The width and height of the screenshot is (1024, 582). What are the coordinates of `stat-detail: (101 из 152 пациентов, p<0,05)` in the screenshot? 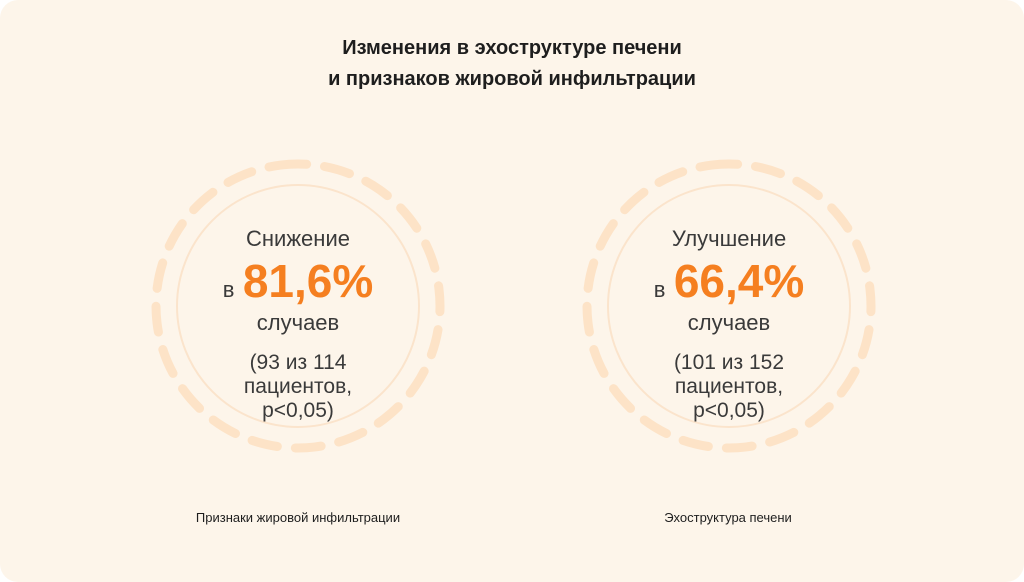 It's located at (729, 387).